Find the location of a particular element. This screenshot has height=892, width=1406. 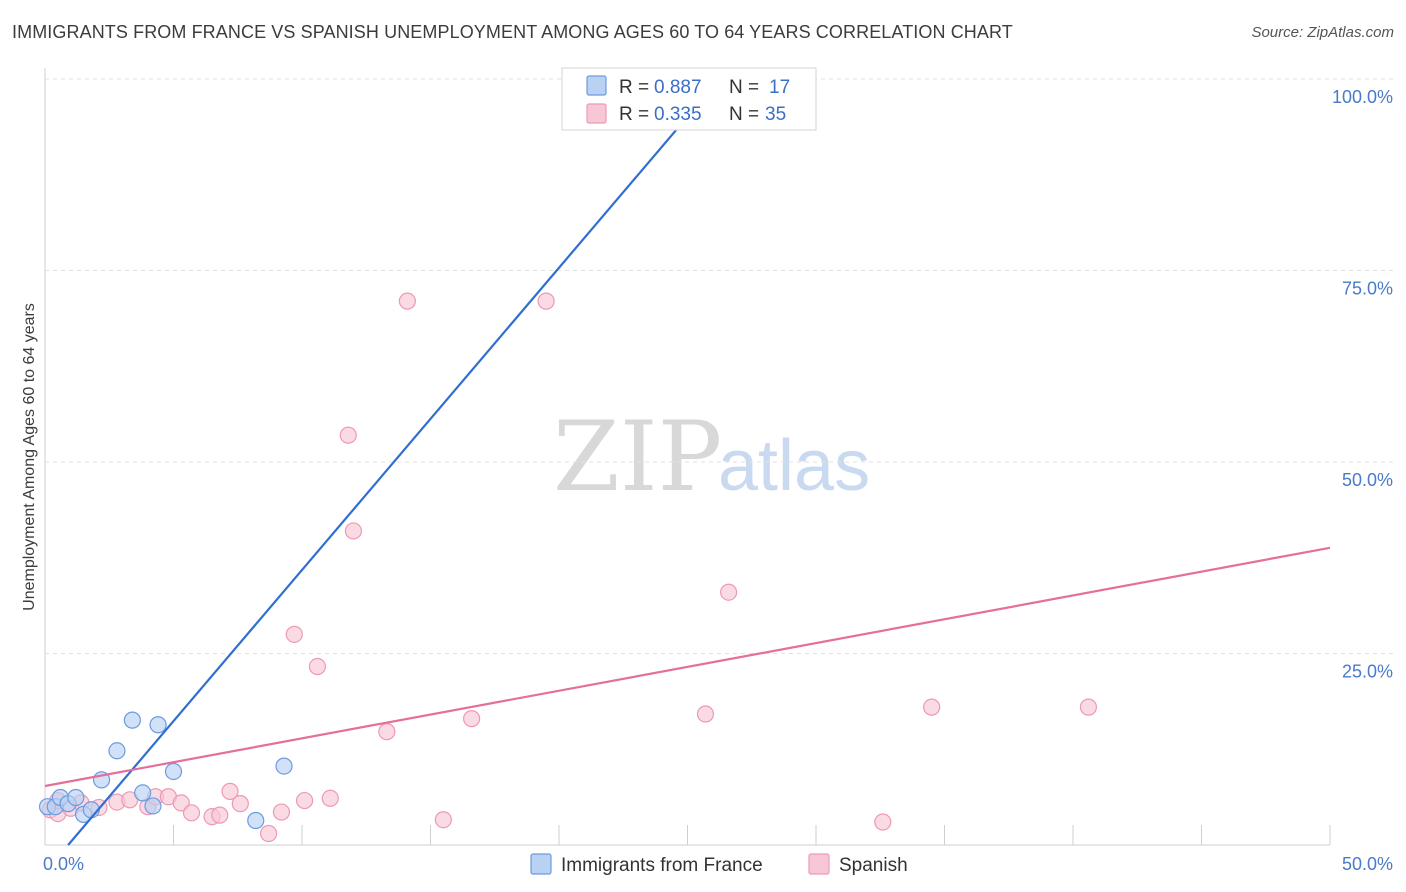

stats-legend: R = 0.887 N = 17 R = 0.335 N = 35 is located at coordinates (689, 99).